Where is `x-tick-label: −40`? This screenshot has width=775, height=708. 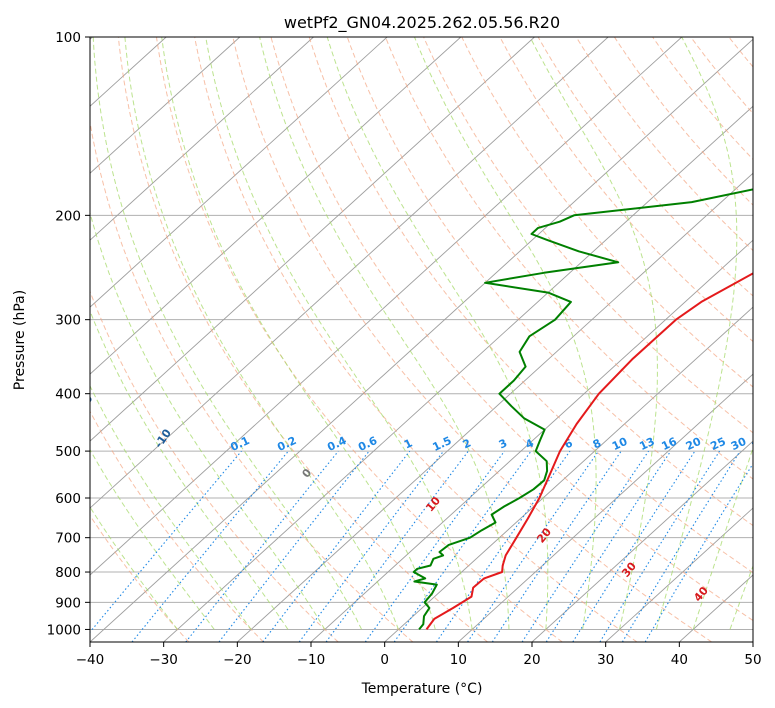 x-tick-label: −40 is located at coordinates (90, 660).